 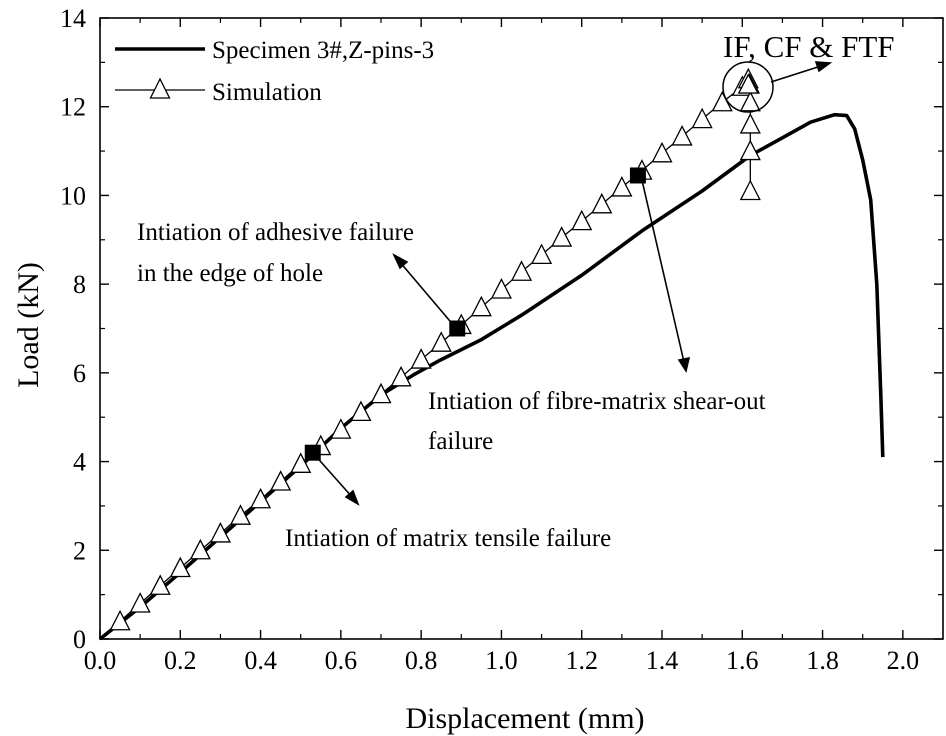 I want to click on callout-circle, so click(x=748, y=87).